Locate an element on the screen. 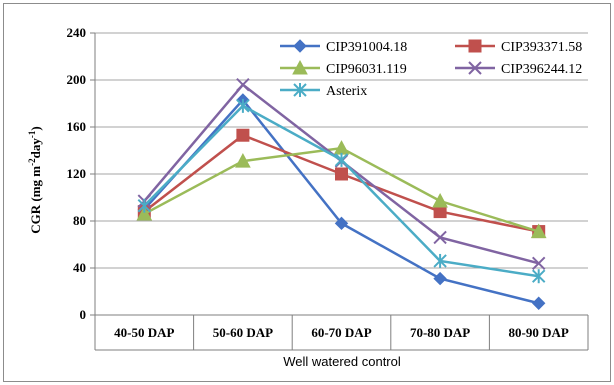 The image size is (614, 385). legend-item: CIP391004.18 is located at coordinates (343, 47).